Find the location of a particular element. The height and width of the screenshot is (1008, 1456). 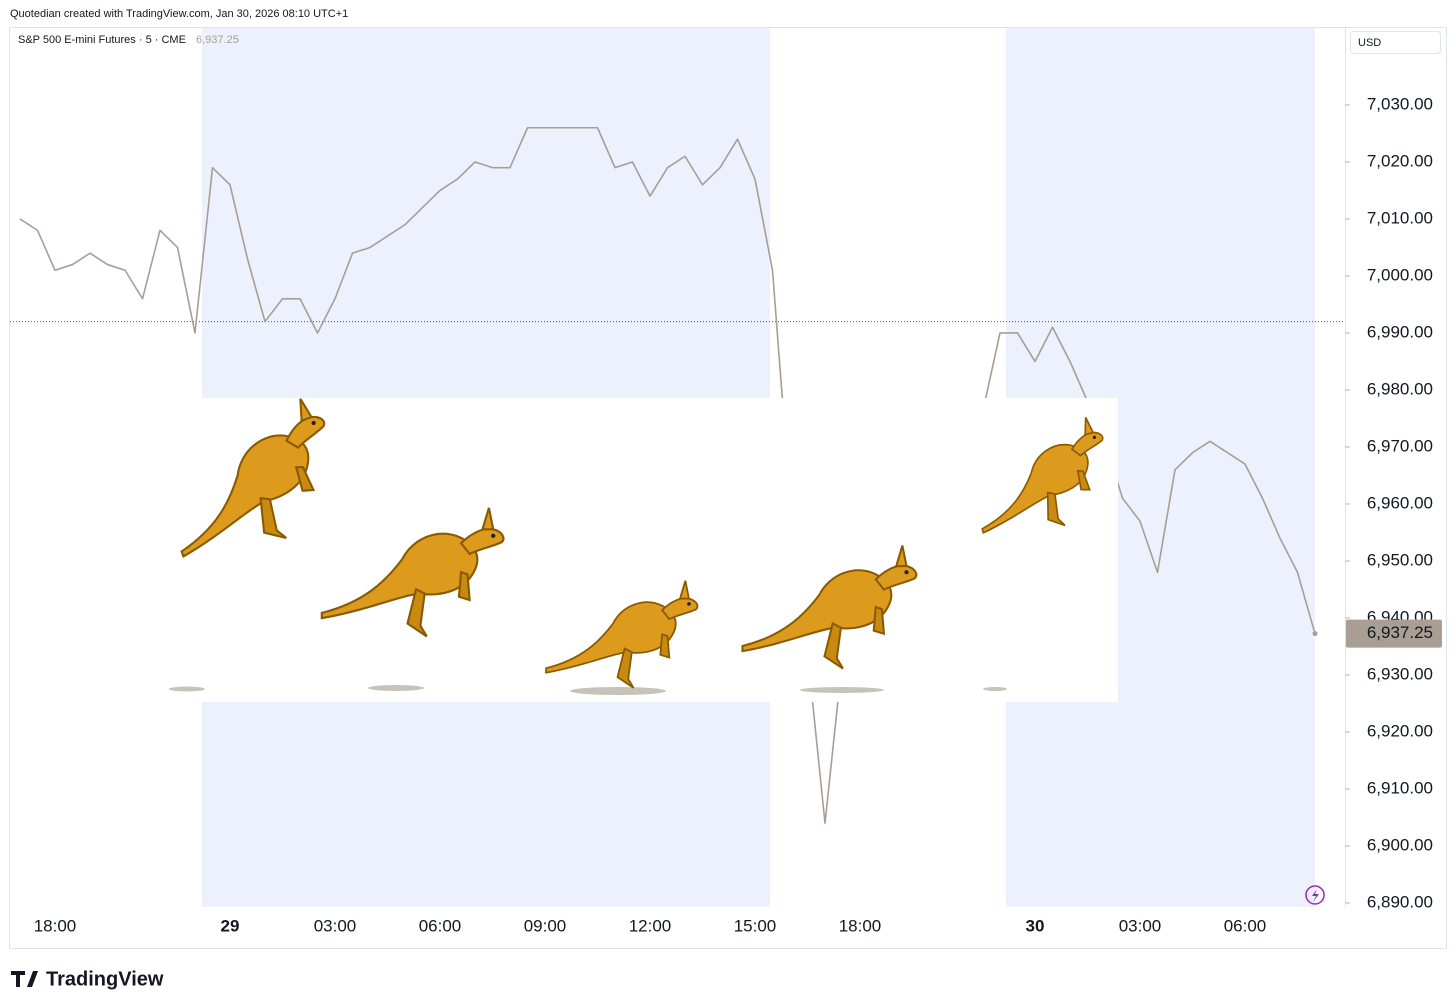

y-tick-label: 6,960.00 is located at coordinates (1400, 502).